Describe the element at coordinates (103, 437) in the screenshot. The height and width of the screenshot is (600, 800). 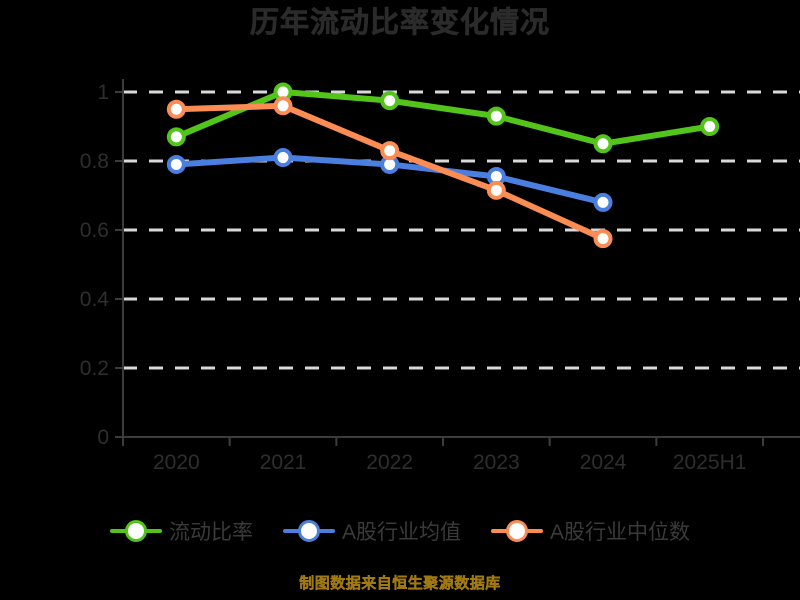
I see `svg-text: 0` at that location.